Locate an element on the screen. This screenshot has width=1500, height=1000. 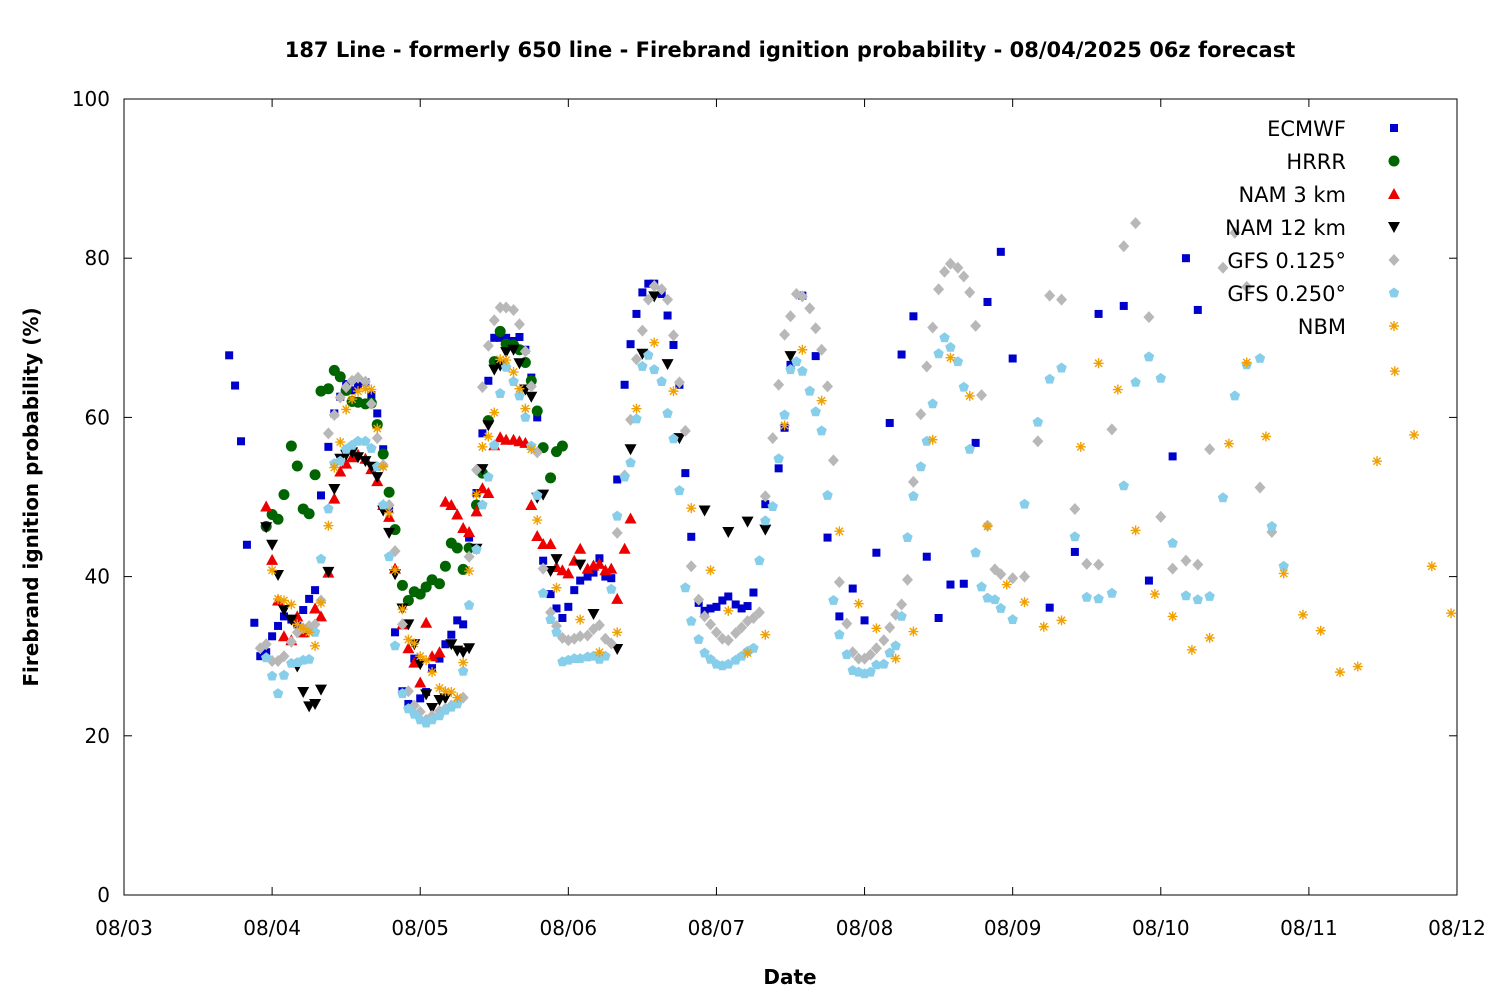
y-tick-label: 20 is located at coordinates (97, 736).